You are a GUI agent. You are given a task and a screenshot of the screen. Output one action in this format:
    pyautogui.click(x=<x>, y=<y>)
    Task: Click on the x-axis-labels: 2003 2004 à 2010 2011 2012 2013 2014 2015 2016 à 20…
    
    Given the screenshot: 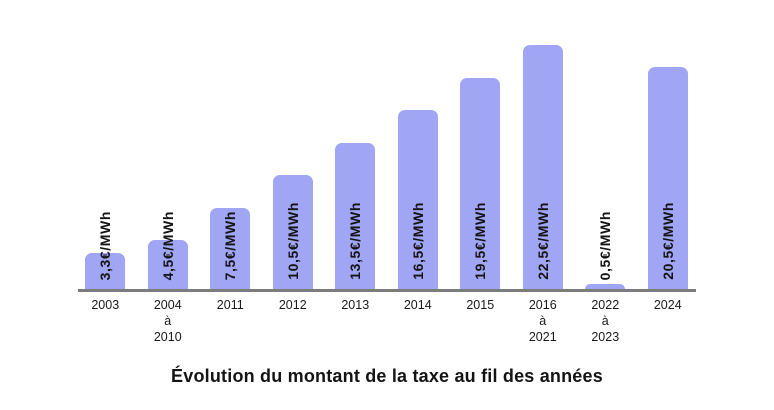 What is the action you would take?
    pyautogui.click(x=386, y=321)
    